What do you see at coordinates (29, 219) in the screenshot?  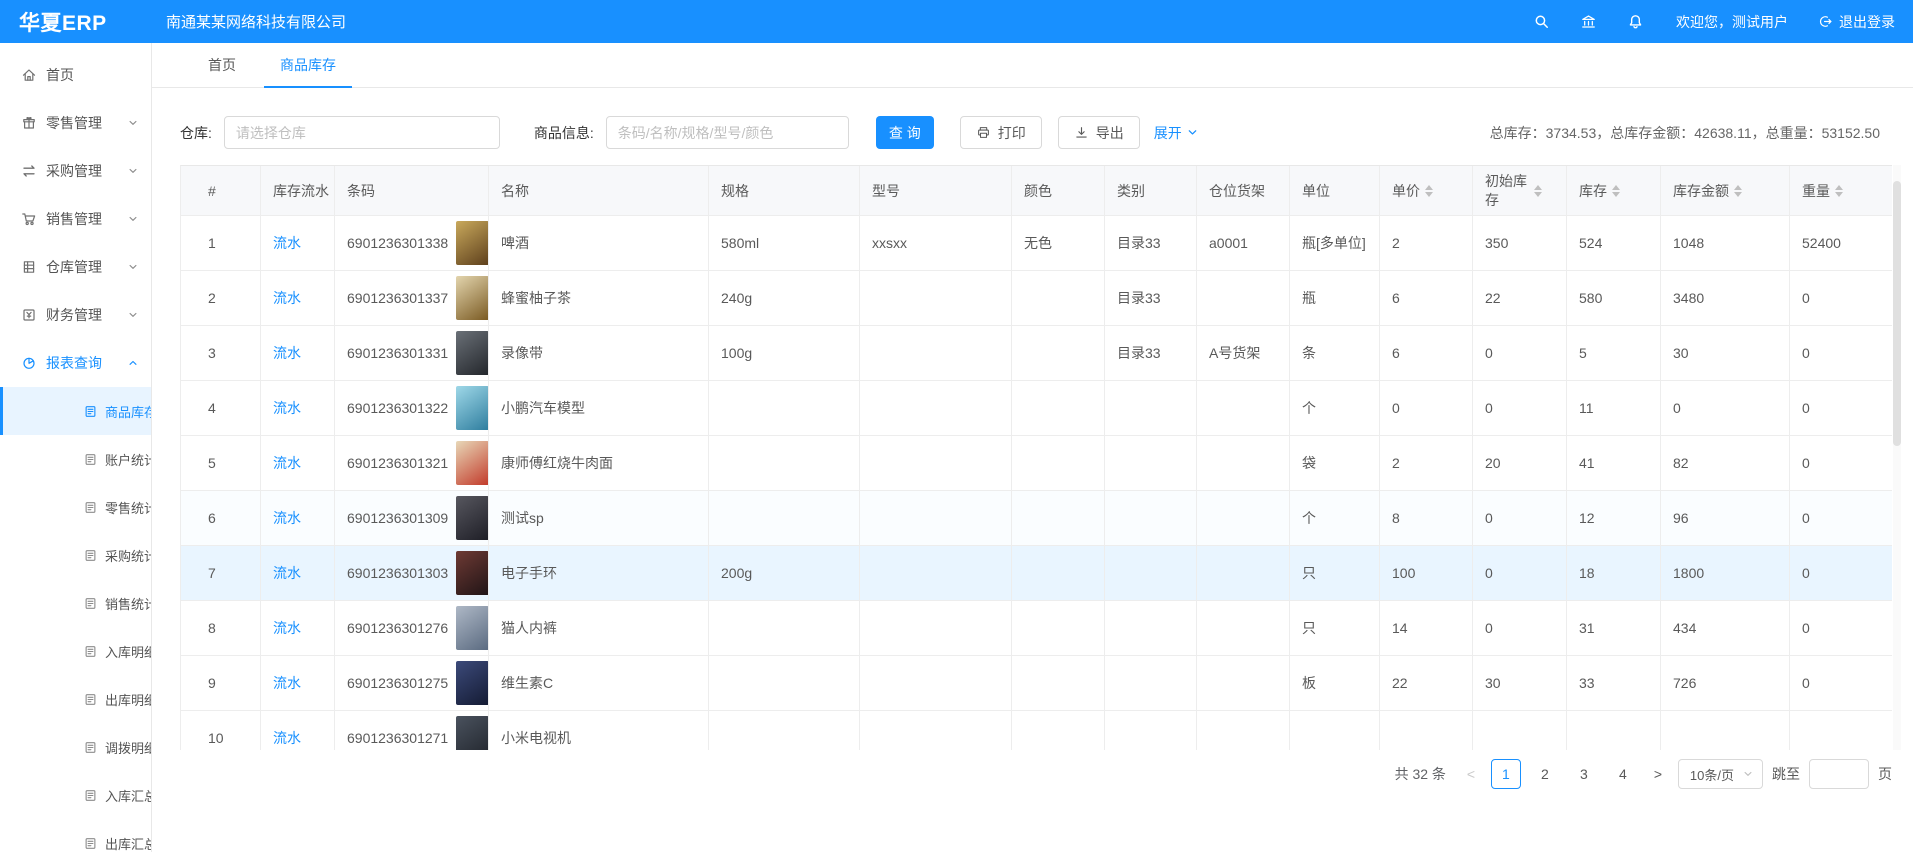 I see `sales-cart-icon` at bounding box center [29, 219].